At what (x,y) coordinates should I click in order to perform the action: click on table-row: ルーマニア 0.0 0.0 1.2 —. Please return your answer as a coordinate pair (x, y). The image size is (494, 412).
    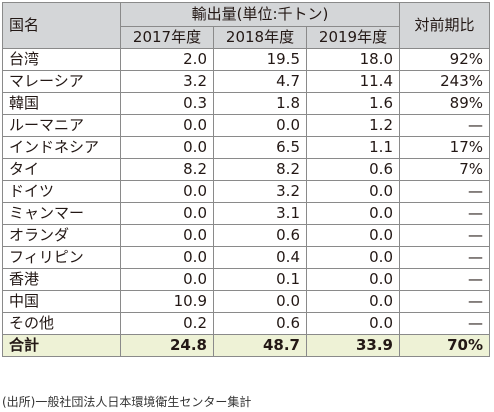
    Looking at the image, I should click on (246, 125).